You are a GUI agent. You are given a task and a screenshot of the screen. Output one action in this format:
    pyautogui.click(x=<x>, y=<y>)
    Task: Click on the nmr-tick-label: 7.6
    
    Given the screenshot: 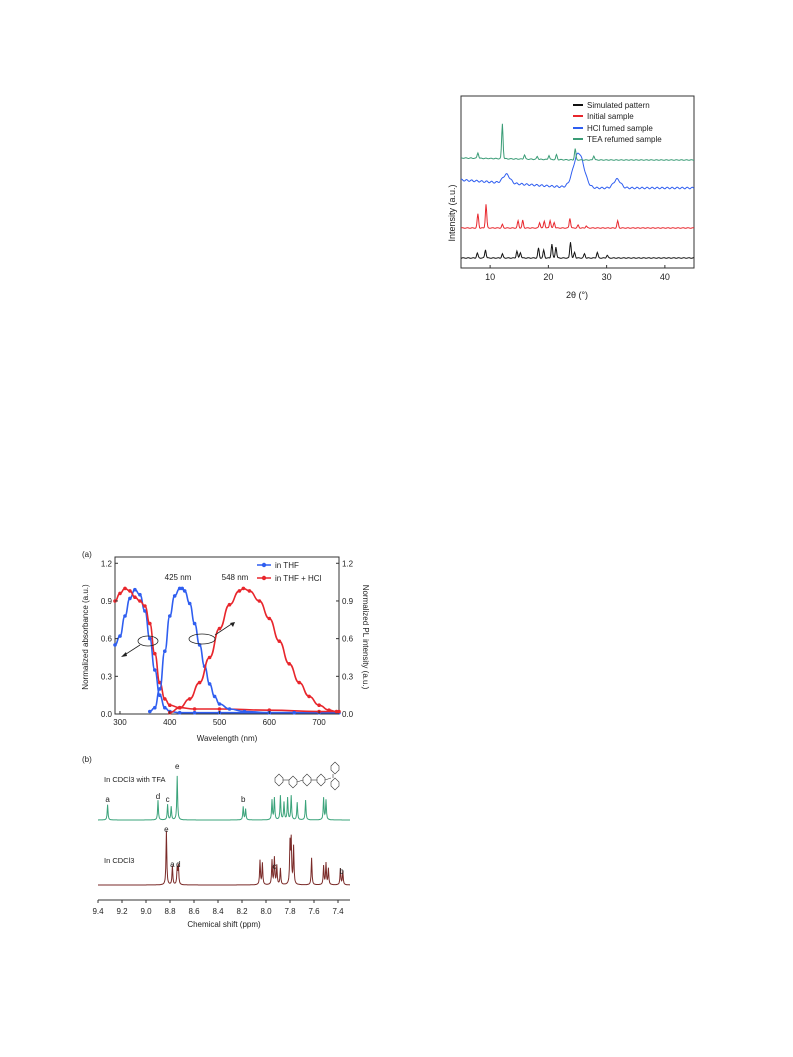 What is the action you would take?
    pyautogui.click(x=314, y=911)
    